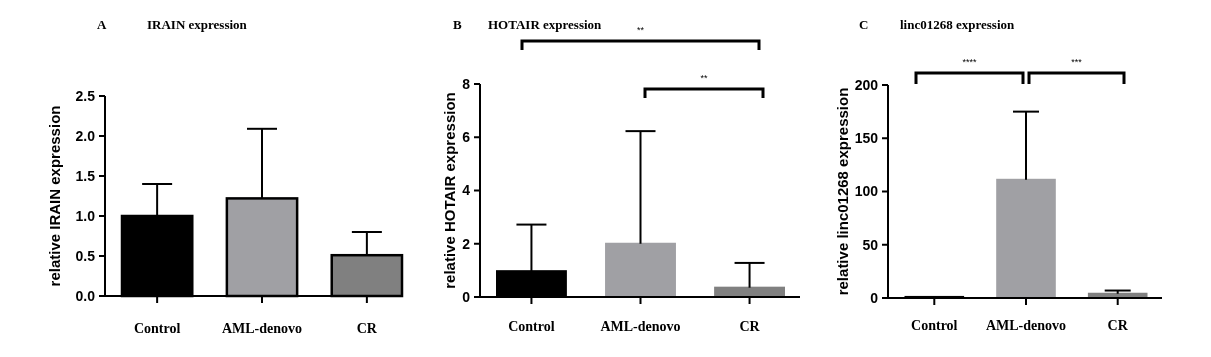  What do you see at coordinates (457, 24) in the screenshot?
I see `text: B` at bounding box center [457, 24].